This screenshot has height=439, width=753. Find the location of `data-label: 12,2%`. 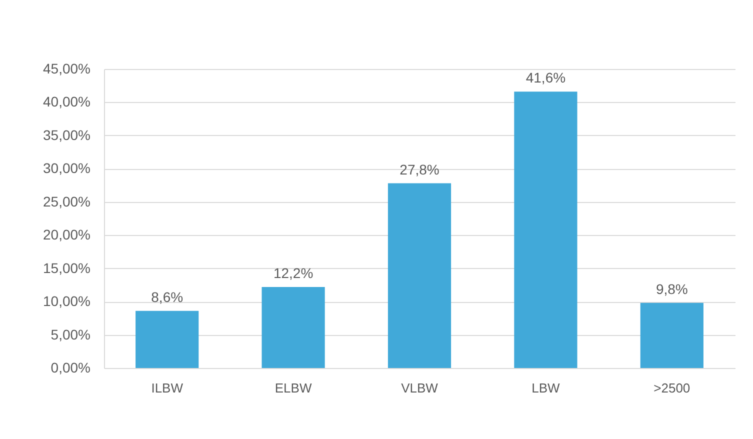

data-label: 12,2% is located at coordinates (293, 272).